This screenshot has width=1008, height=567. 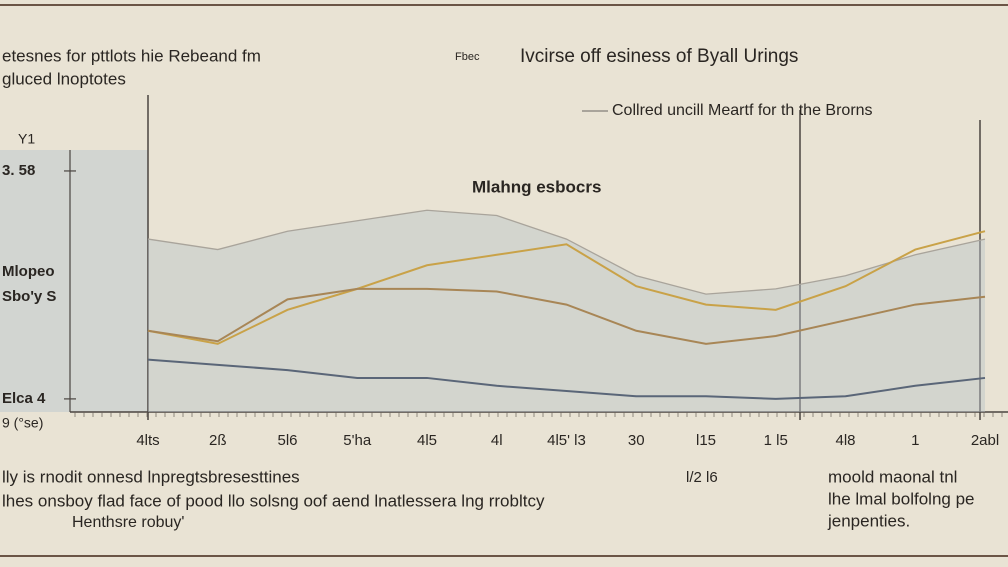 I want to click on annotation: Henthsre robuy', so click(x=128, y=522).